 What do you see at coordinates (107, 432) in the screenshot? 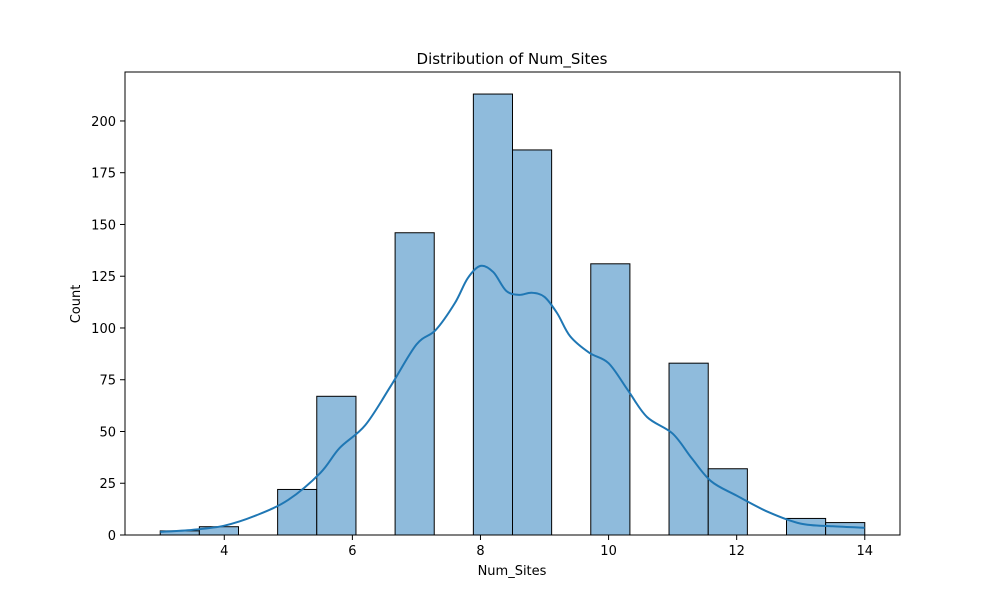
I see `y-tick-label: 50` at bounding box center [107, 432].